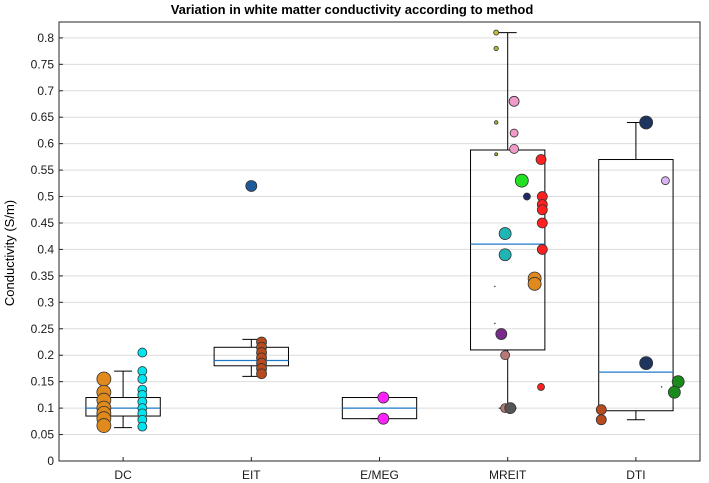 This screenshot has width=709, height=483. Describe the element at coordinates (43, 329) in the screenshot. I see `y-tick-label: 0.25` at that location.